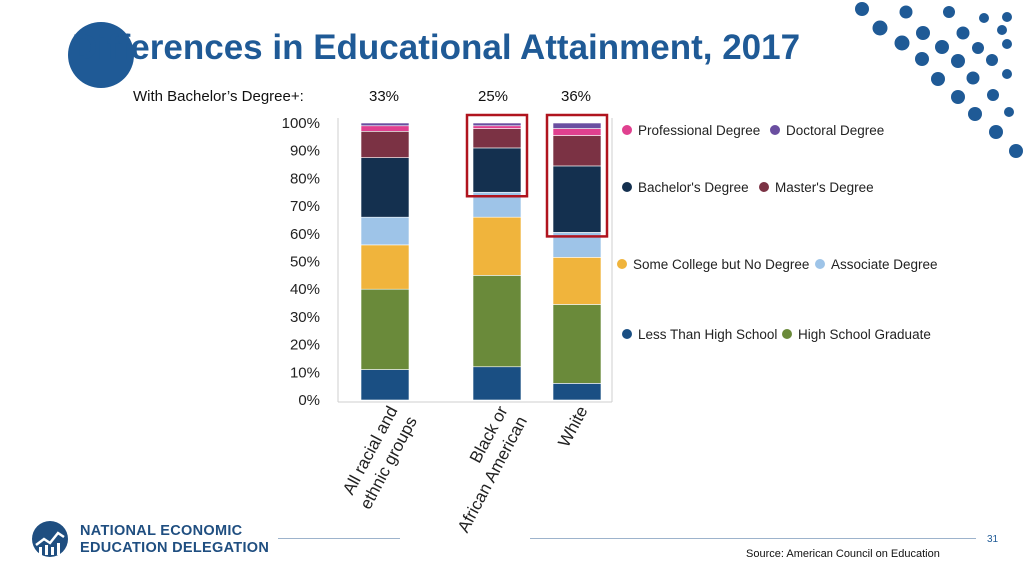 This screenshot has width=1024, height=576. What do you see at coordinates (693, 187) in the screenshot?
I see `legend-label: Bachelor's Degree` at bounding box center [693, 187].